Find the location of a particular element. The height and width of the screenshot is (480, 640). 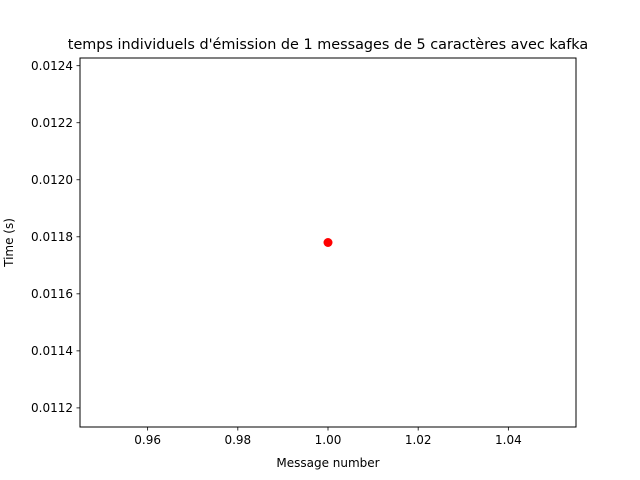

data-point is located at coordinates (328, 242).